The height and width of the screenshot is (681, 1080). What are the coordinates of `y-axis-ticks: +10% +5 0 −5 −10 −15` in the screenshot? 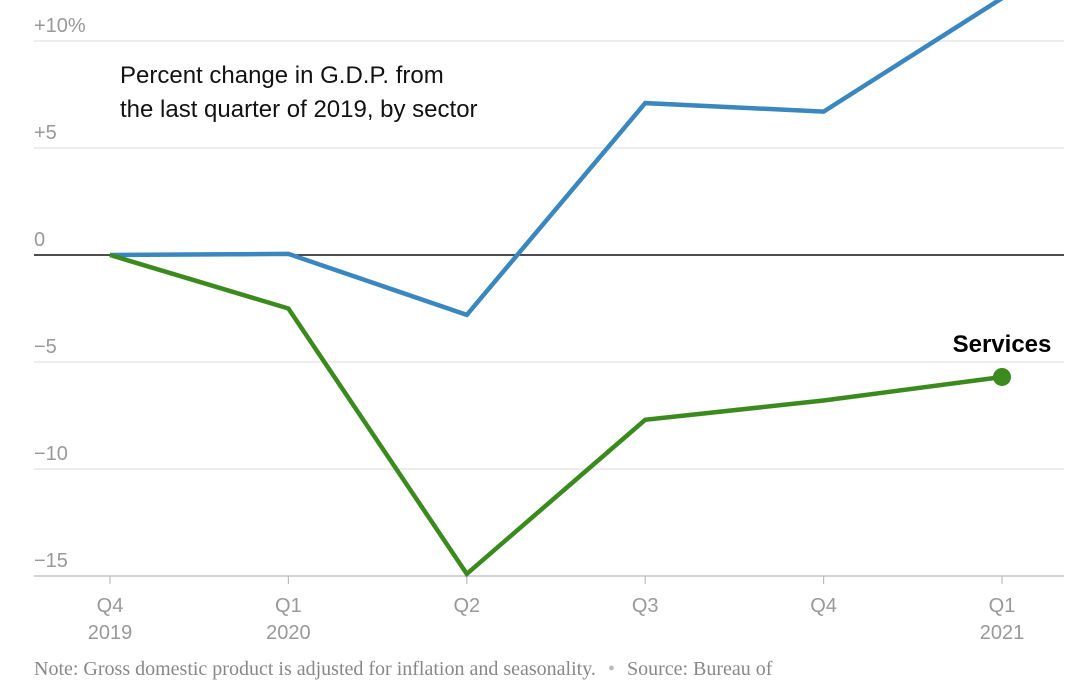 It's located at (60, 293).